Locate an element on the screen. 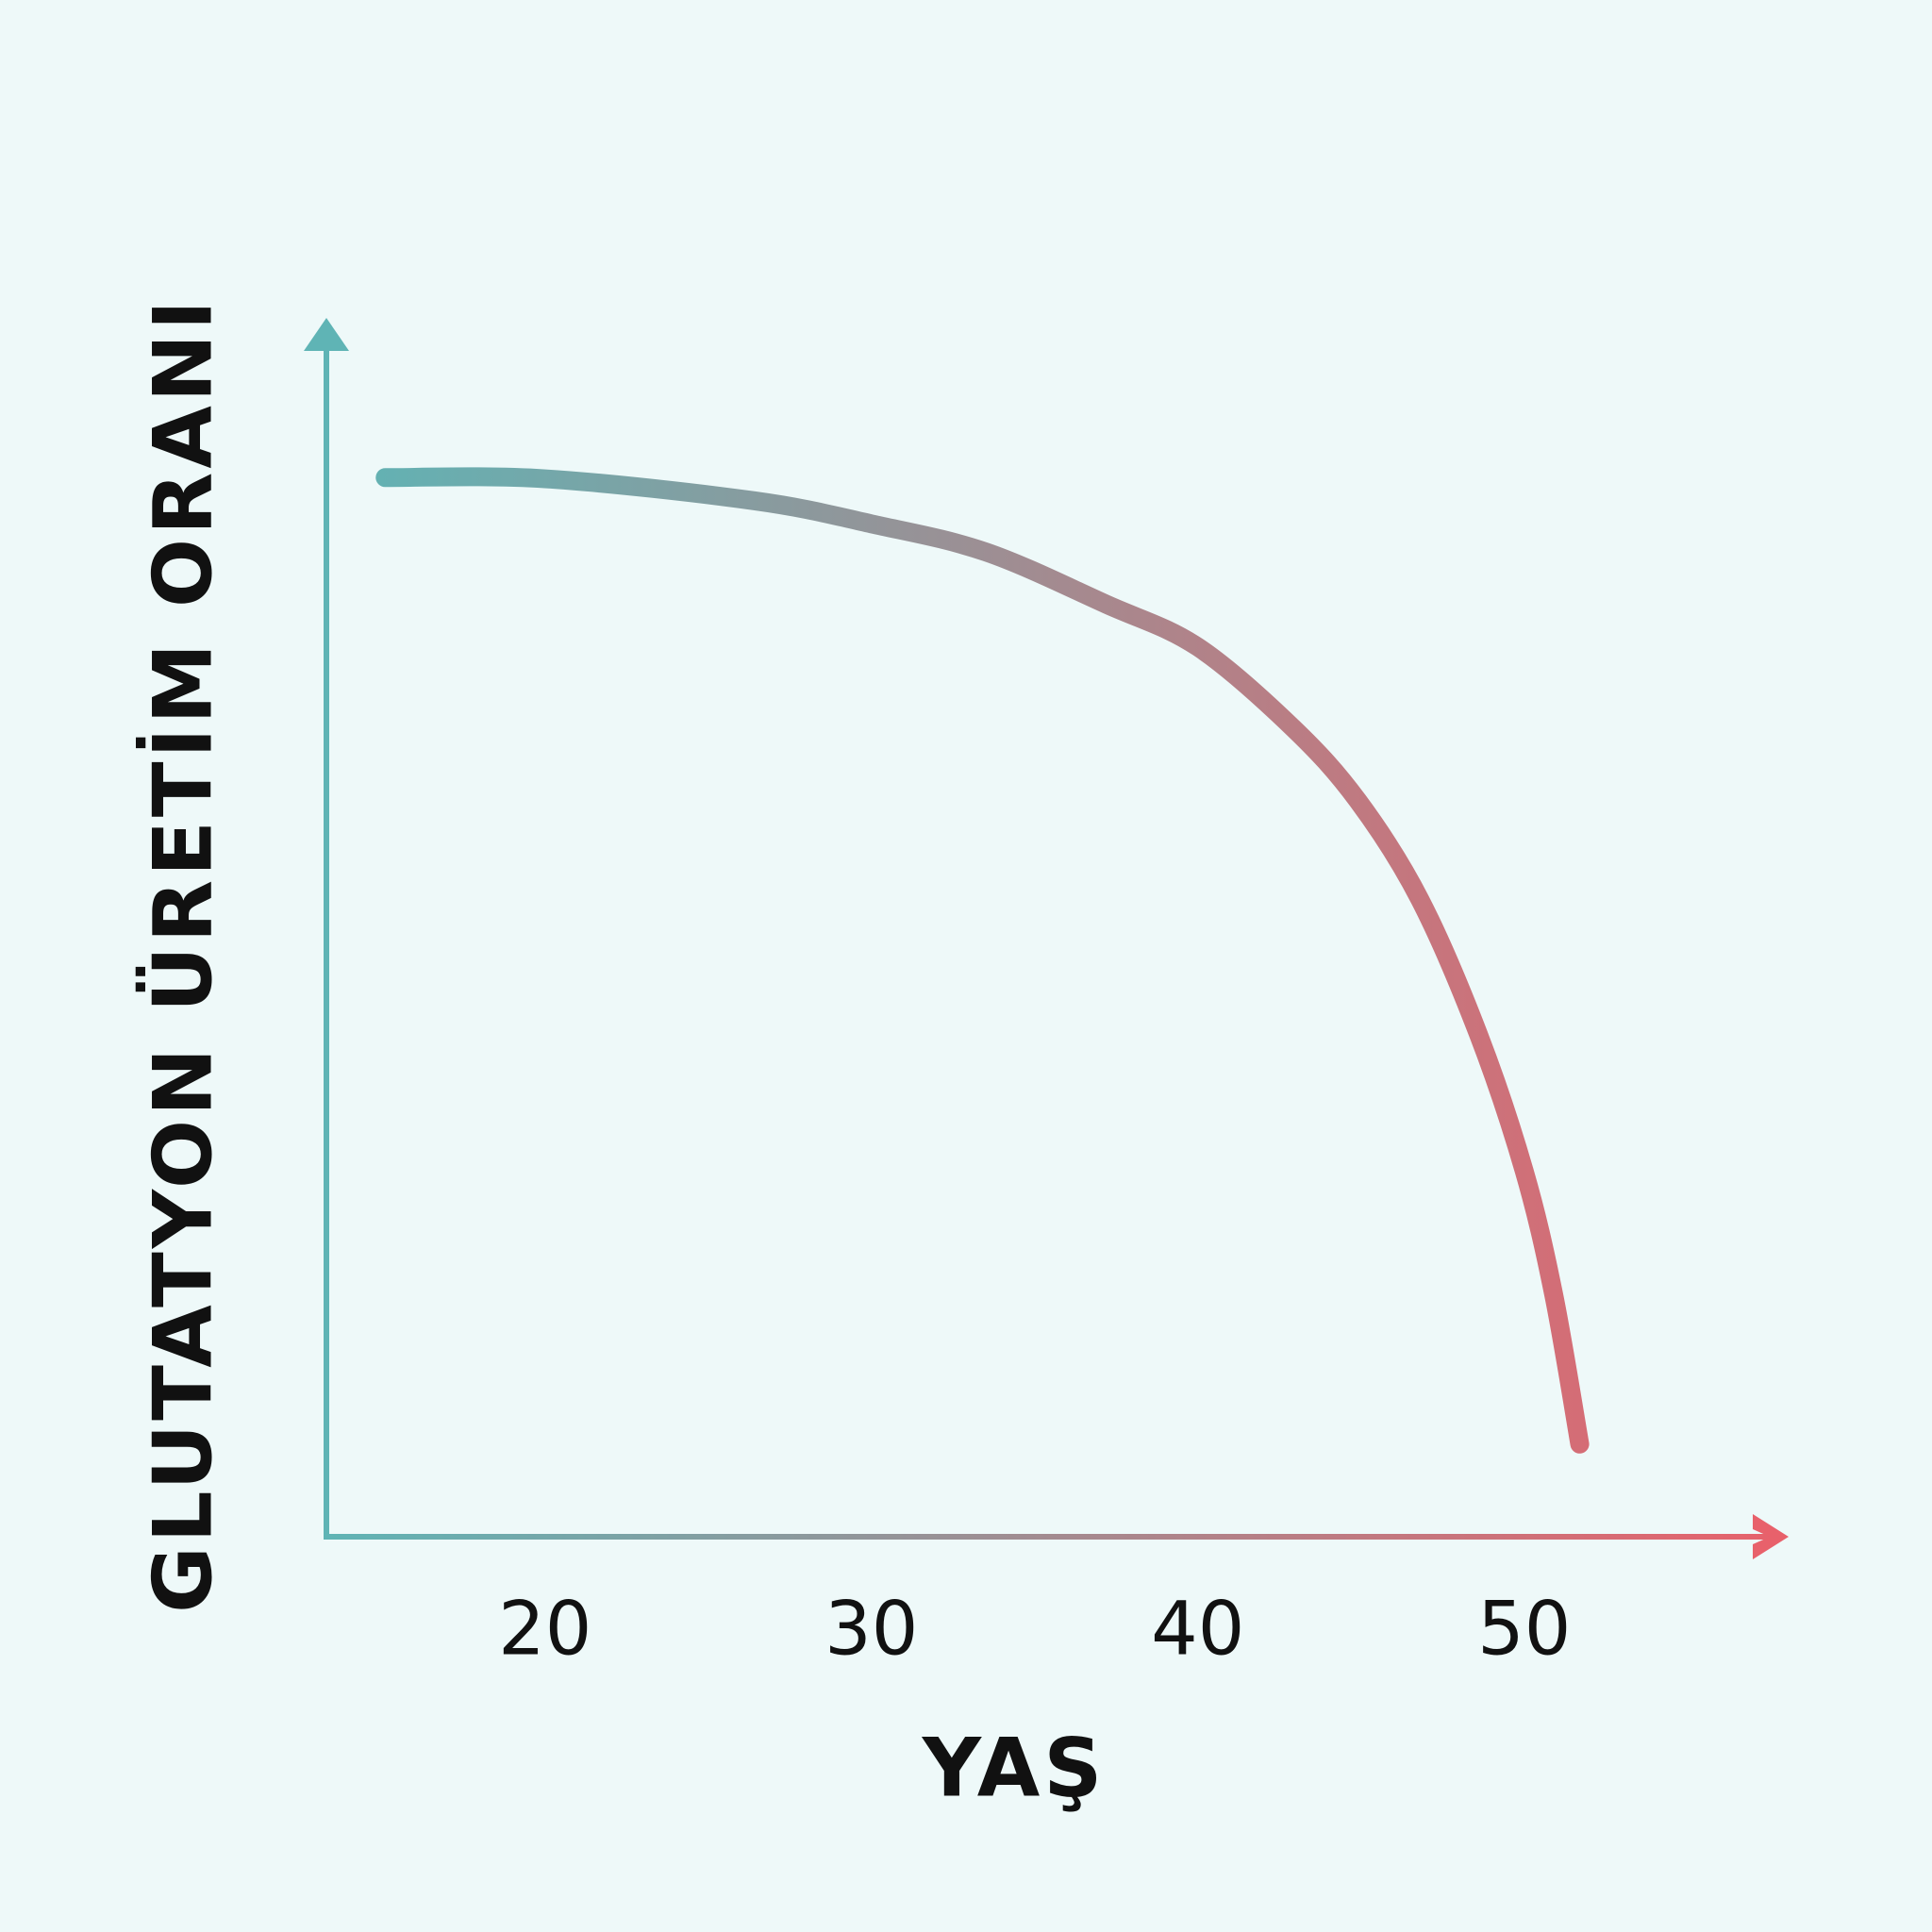 The image size is (1932, 1932). x-tick-label: 20 is located at coordinates (545, 1630).